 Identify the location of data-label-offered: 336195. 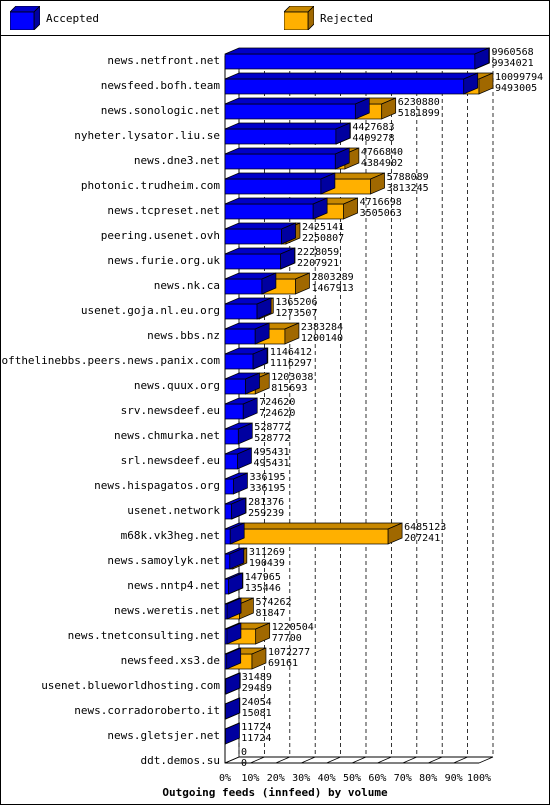
(267, 477).